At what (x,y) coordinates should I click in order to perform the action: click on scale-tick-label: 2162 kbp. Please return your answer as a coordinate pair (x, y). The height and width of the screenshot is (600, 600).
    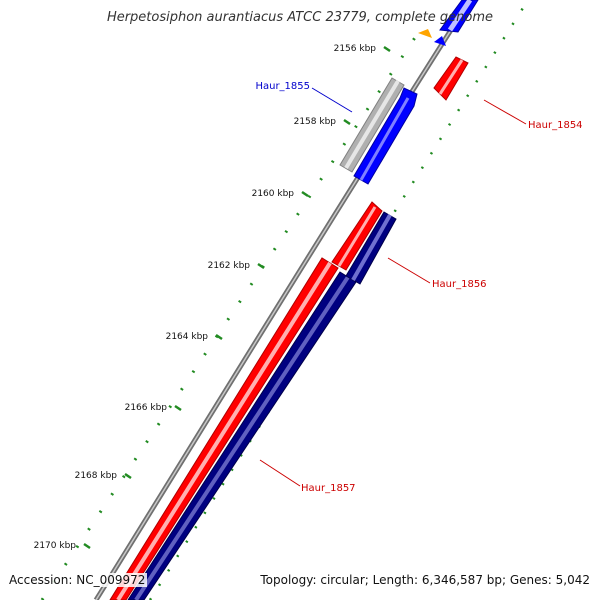
    Looking at the image, I should click on (229, 266).